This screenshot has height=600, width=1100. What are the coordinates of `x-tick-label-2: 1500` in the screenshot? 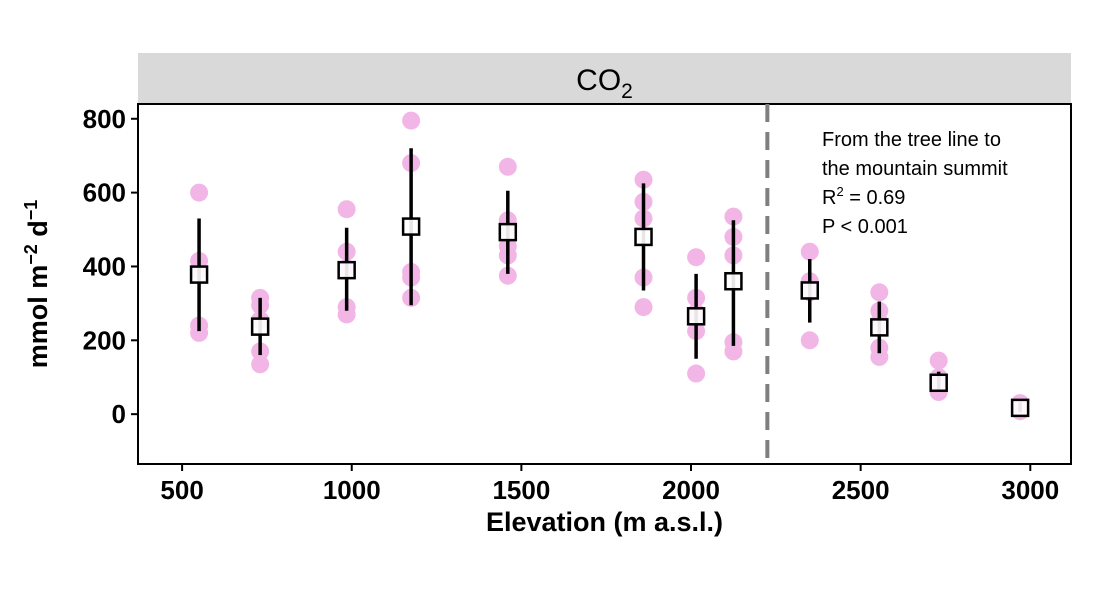 It's located at (521, 490).